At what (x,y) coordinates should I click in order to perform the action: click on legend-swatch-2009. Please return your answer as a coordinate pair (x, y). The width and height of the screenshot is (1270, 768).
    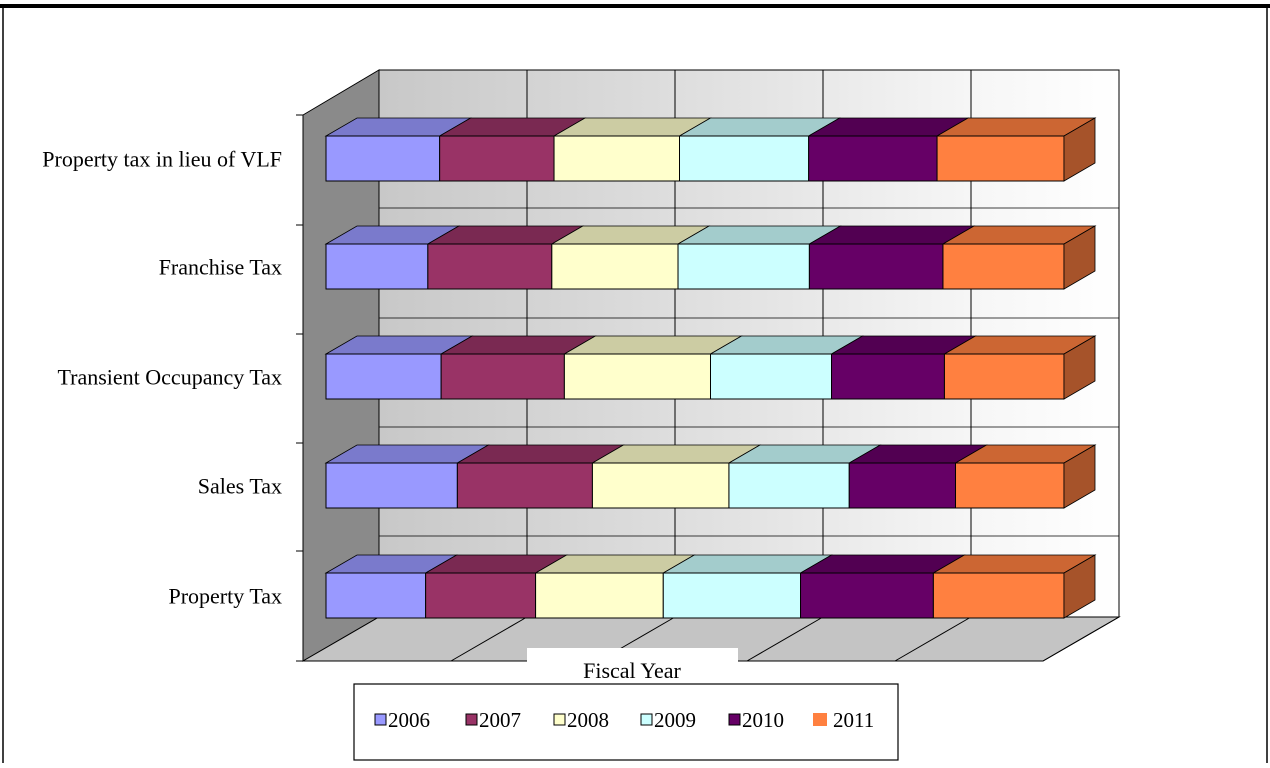
    Looking at the image, I should click on (646, 719).